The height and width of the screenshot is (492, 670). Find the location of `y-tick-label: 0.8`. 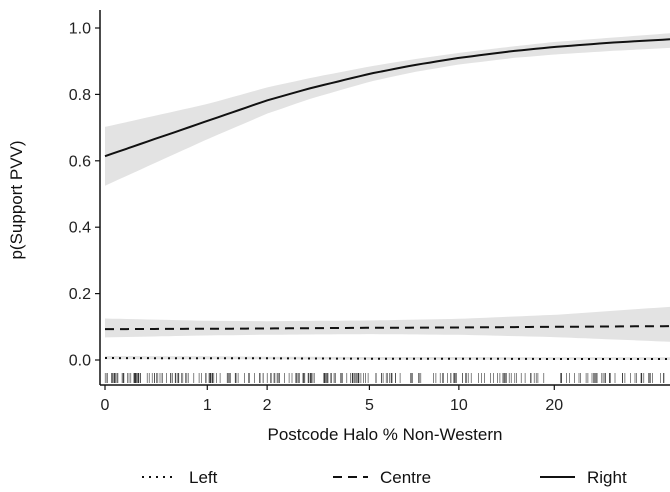

y-tick-label: 0.8 is located at coordinates (80, 95).